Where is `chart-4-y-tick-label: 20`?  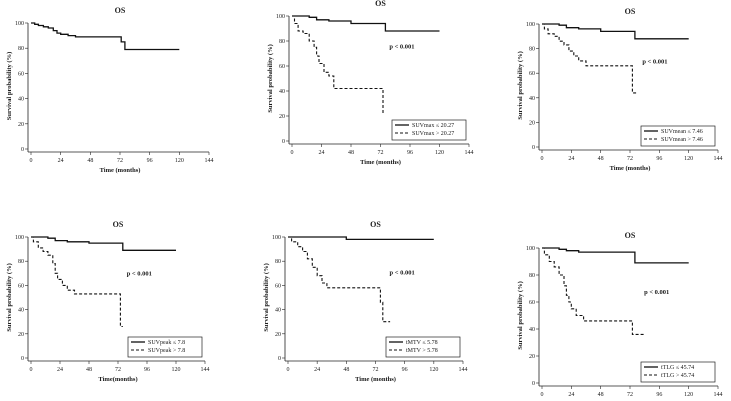
chart-4-y-tick-label: 20 is located at coordinates (21, 335).